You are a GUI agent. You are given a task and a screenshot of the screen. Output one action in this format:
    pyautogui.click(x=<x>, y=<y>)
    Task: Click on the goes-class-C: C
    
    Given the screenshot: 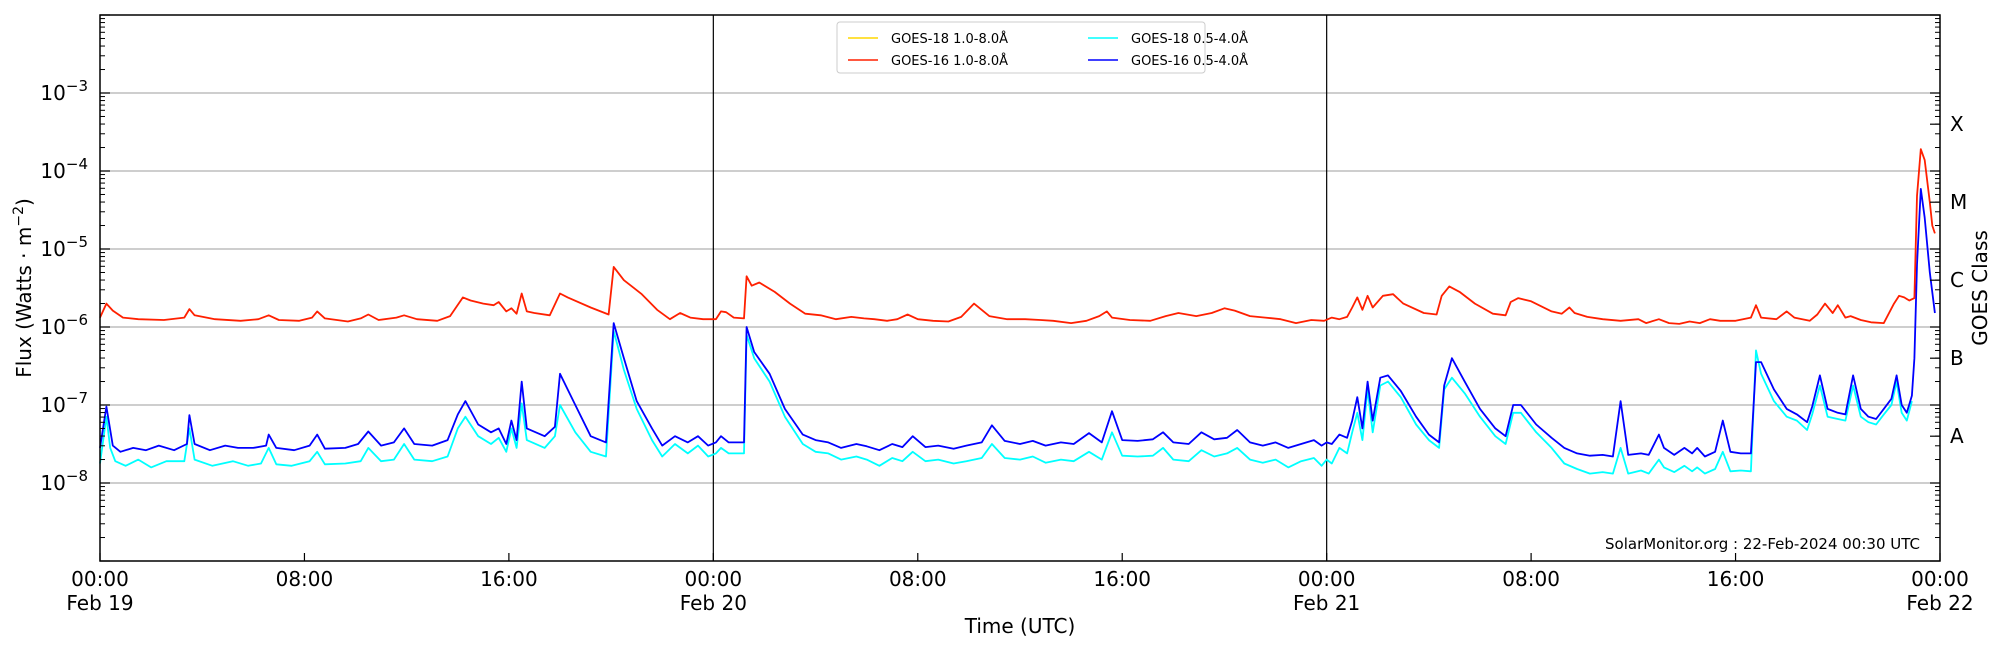 What is the action you would take?
    pyautogui.click(x=1957, y=280)
    